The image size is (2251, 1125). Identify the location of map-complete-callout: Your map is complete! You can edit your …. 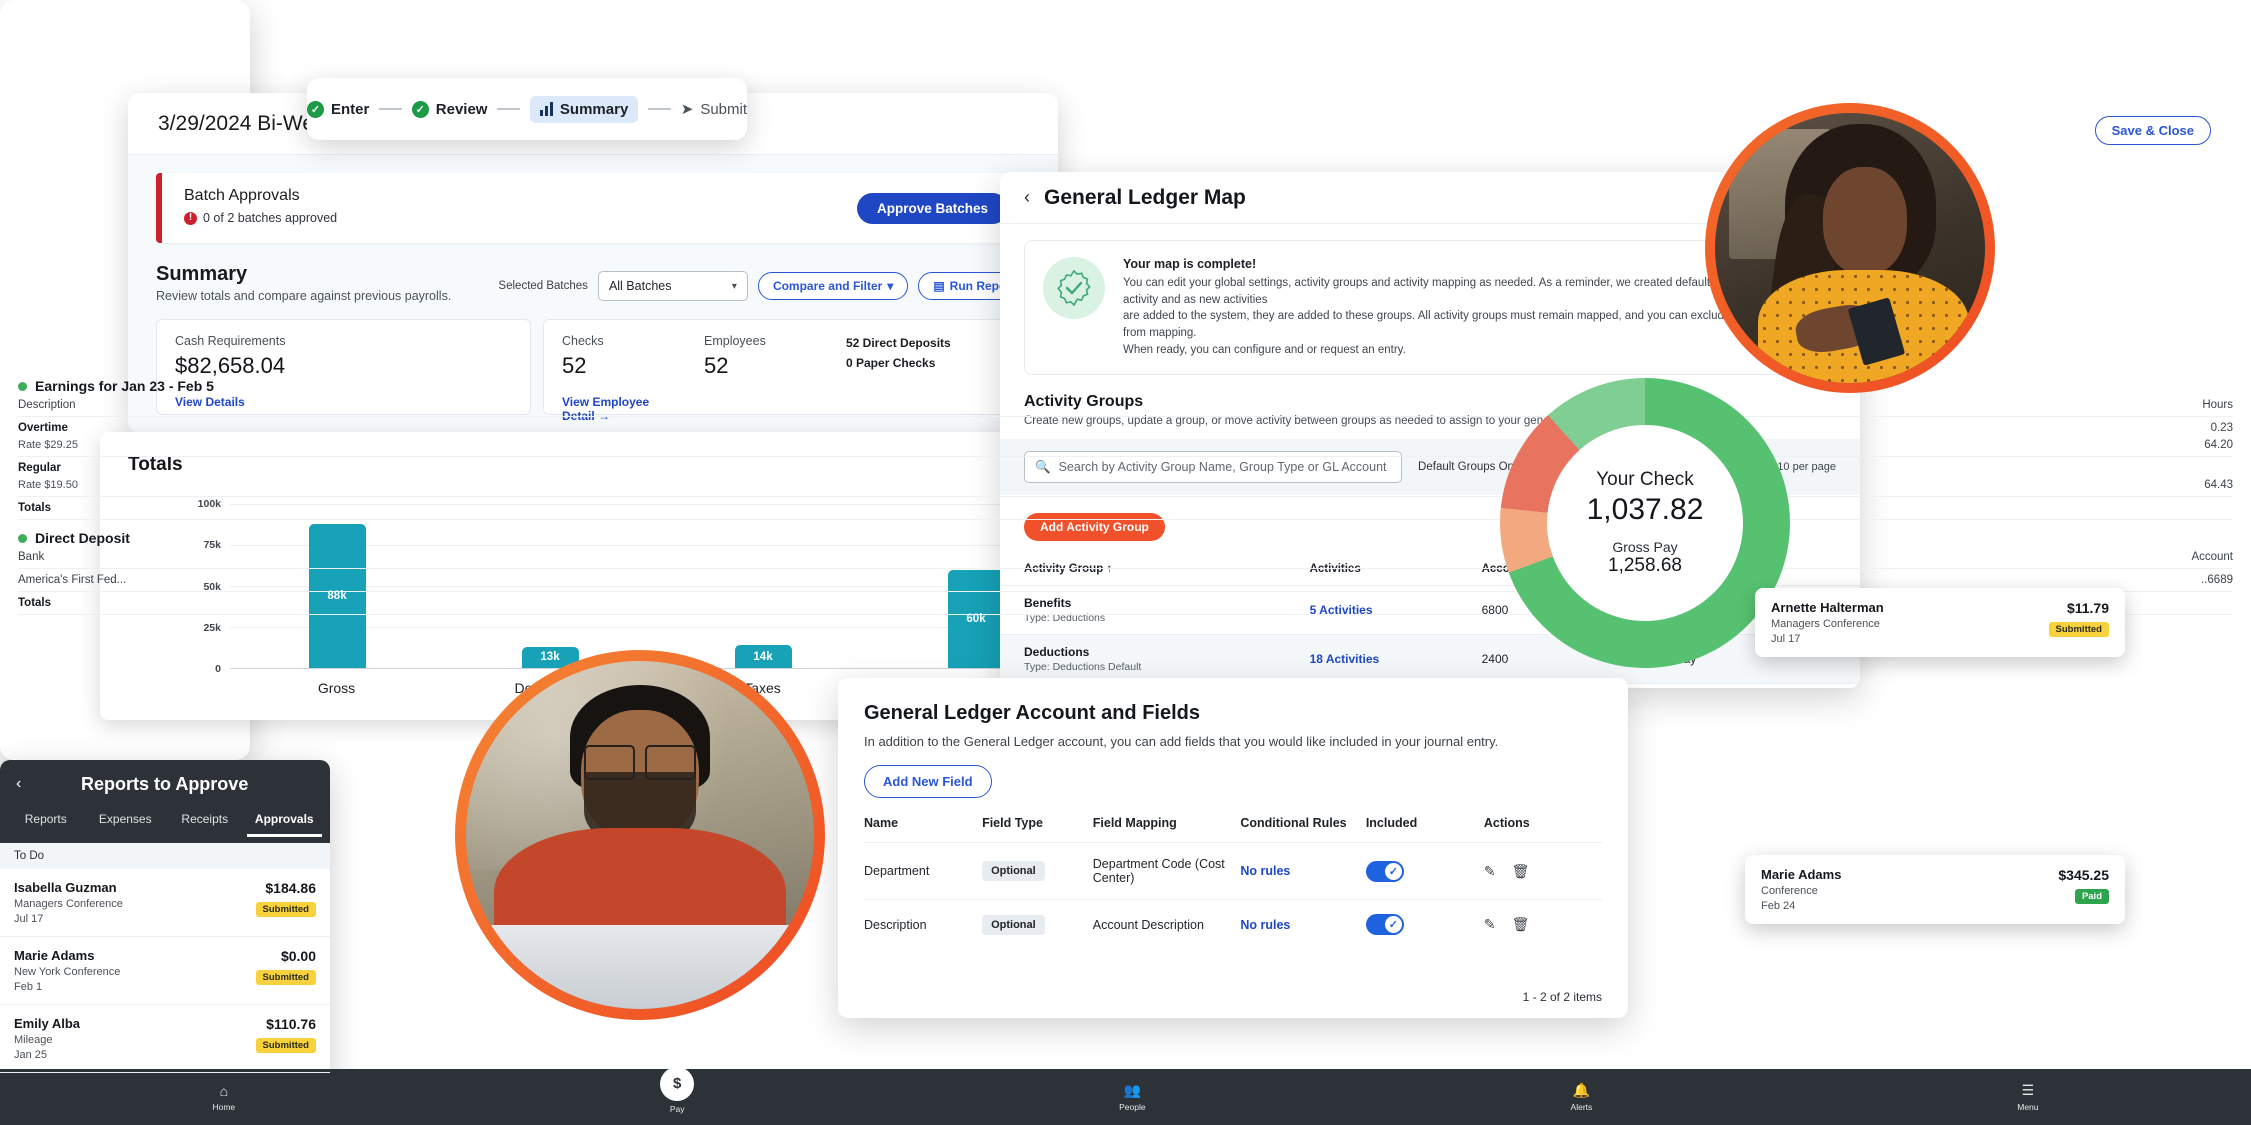
(1430, 308).